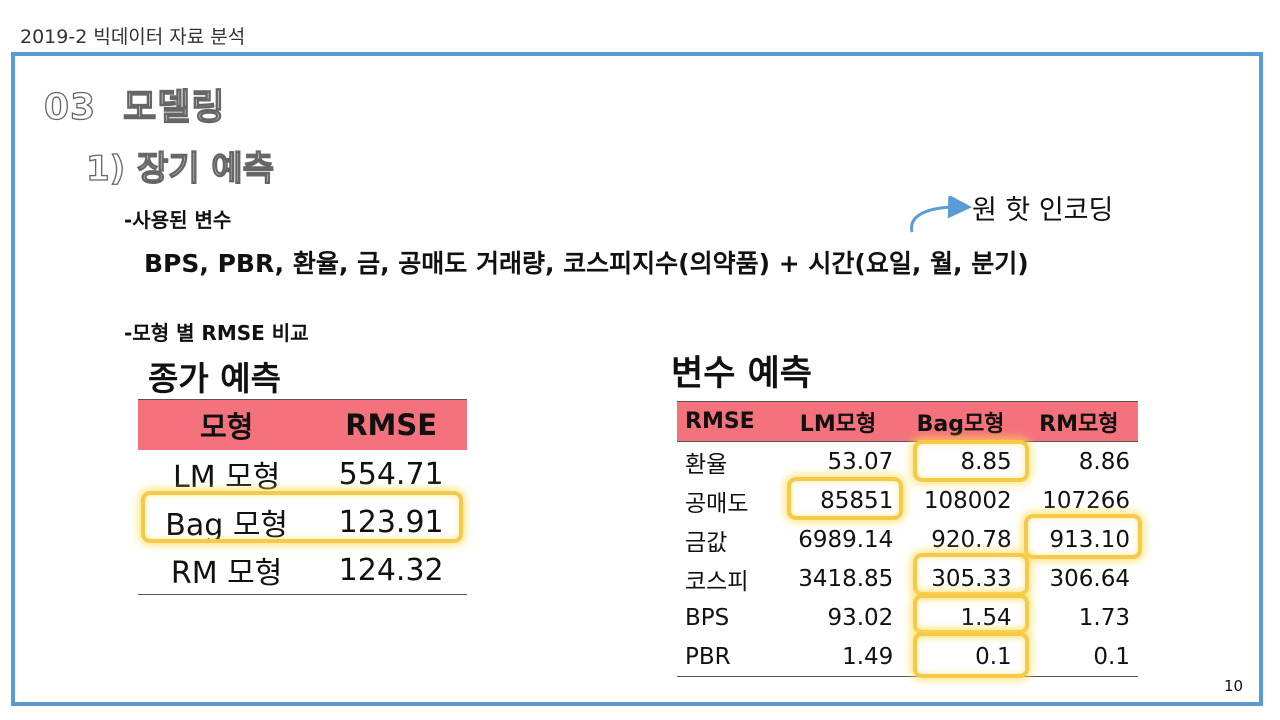 This screenshot has height=720, width=1280. What do you see at coordinates (391, 570) in the screenshot?
I see `rmse-value: 124.32` at bounding box center [391, 570].